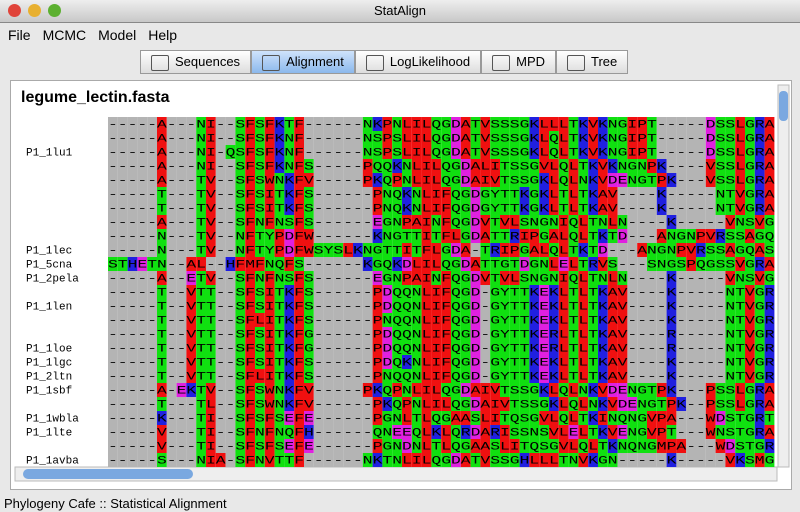  I want to click on close-button, so click(14, 10).